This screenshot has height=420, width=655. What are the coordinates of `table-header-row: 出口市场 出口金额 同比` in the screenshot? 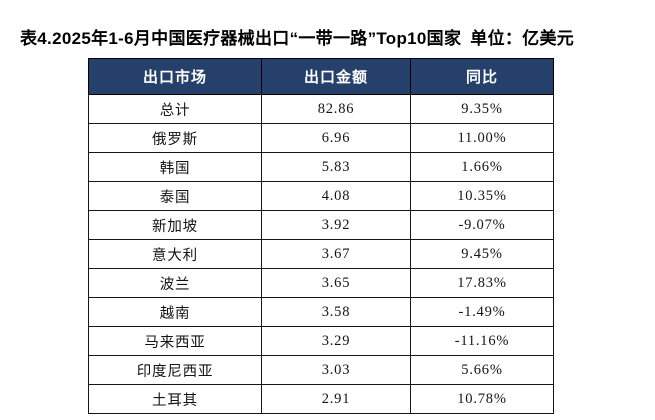 It's located at (321, 76).